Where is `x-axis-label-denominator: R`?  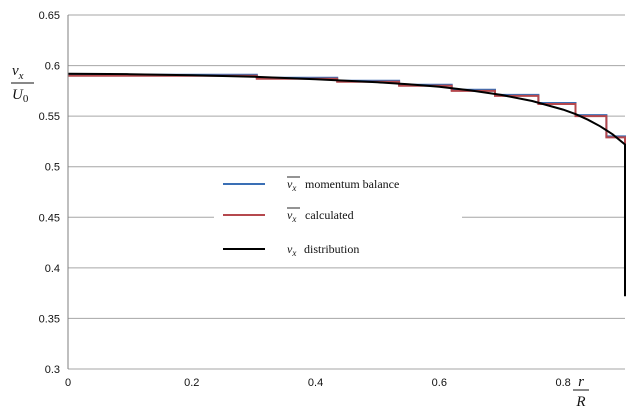
x-axis-label-denominator: R is located at coordinates (580, 401).